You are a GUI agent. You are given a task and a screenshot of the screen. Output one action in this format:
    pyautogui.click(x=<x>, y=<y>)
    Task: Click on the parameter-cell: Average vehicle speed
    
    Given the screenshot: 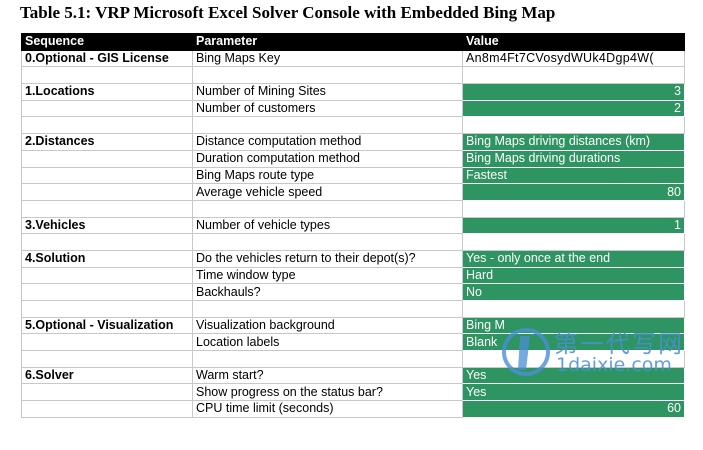 What is the action you would take?
    pyautogui.click(x=327, y=192)
    